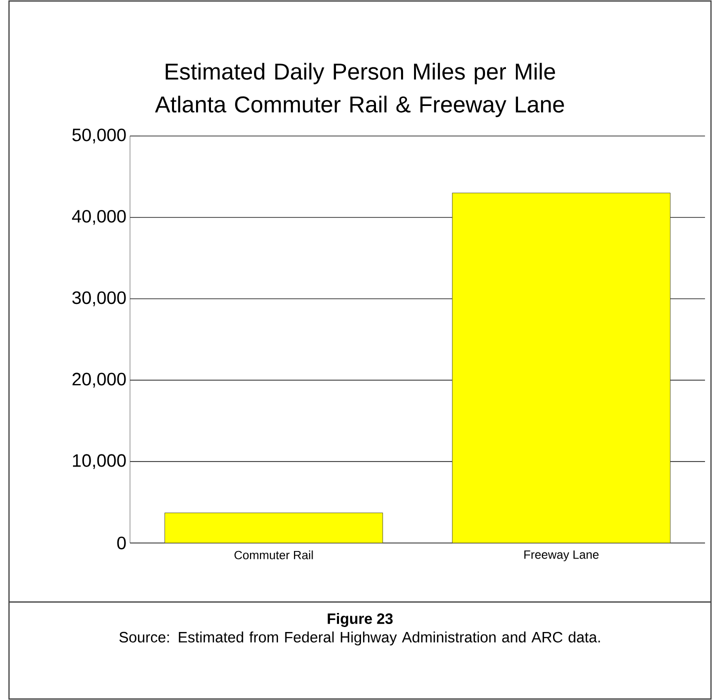  What do you see at coordinates (273, 555) in the screenshot?
I see `x-tick-label: Commuter Rail` at bounding box center [273, 555].